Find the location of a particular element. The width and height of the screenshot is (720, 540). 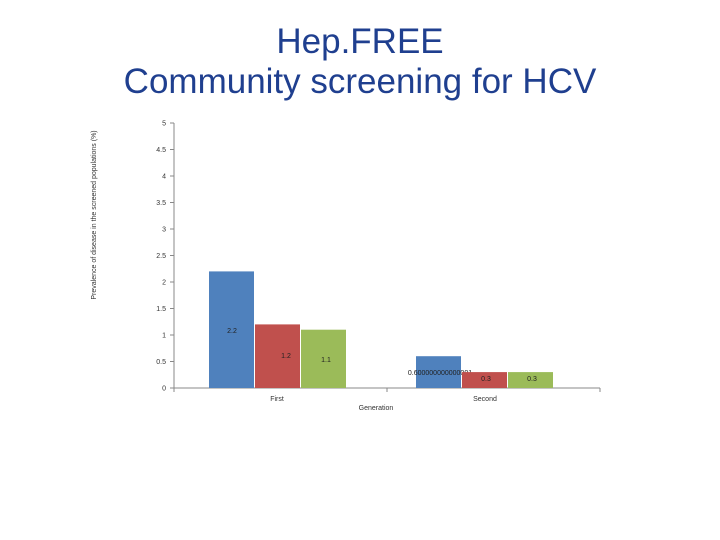

bar-data-label: 1.2 is located at coordinates (286, 356).